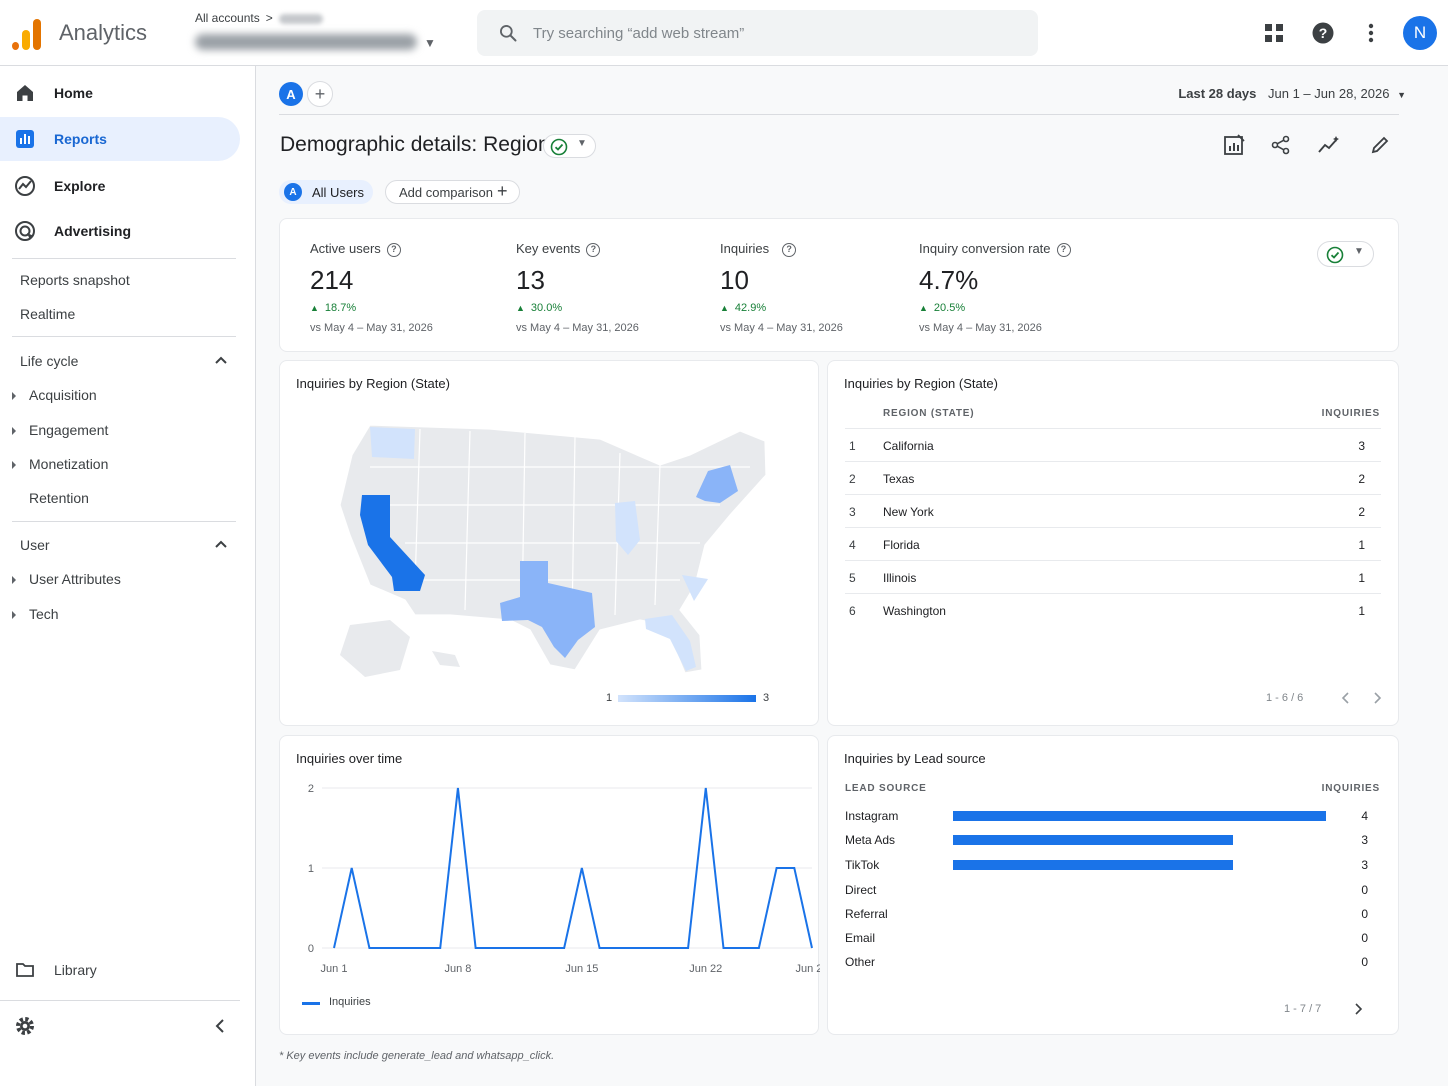 Image resolution: width=1448 pixels, height=1086 pixels. I want to click on lead-source-row: TikTok 3, so click(1114, 865).